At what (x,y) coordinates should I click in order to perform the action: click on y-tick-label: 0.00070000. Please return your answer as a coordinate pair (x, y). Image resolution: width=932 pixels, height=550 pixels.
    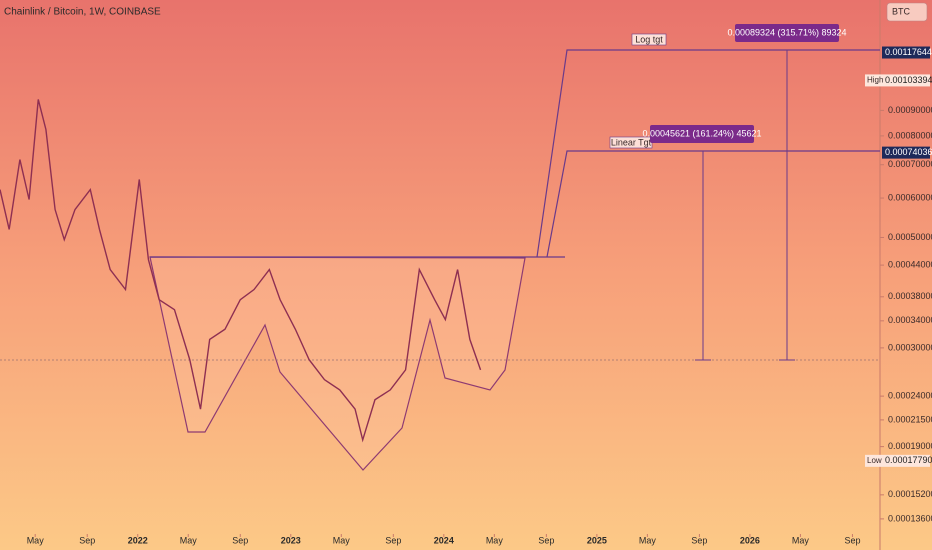
    Looking at the image, I should click on (910, 164).